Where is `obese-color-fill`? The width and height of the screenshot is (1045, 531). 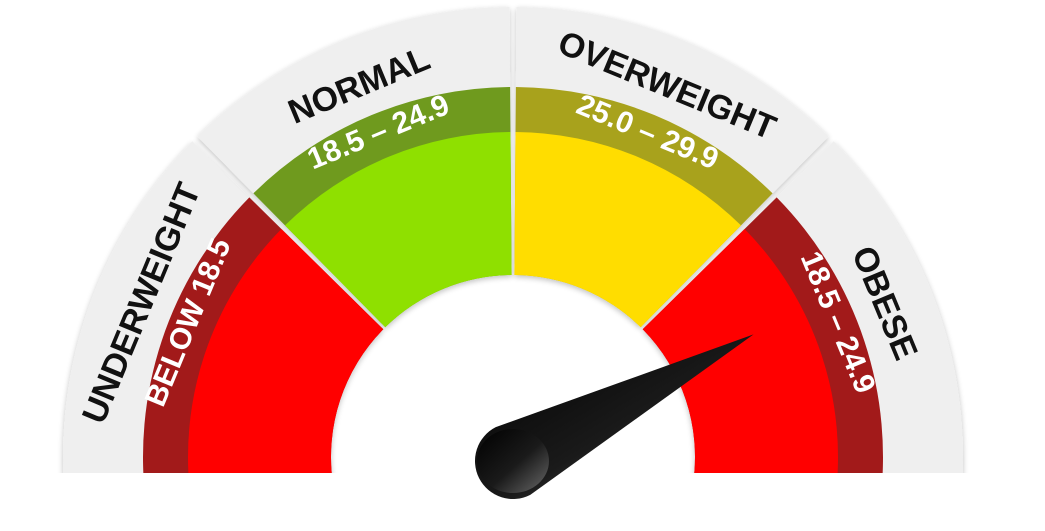
obese-color-fill is located at coordinates (740, 350).